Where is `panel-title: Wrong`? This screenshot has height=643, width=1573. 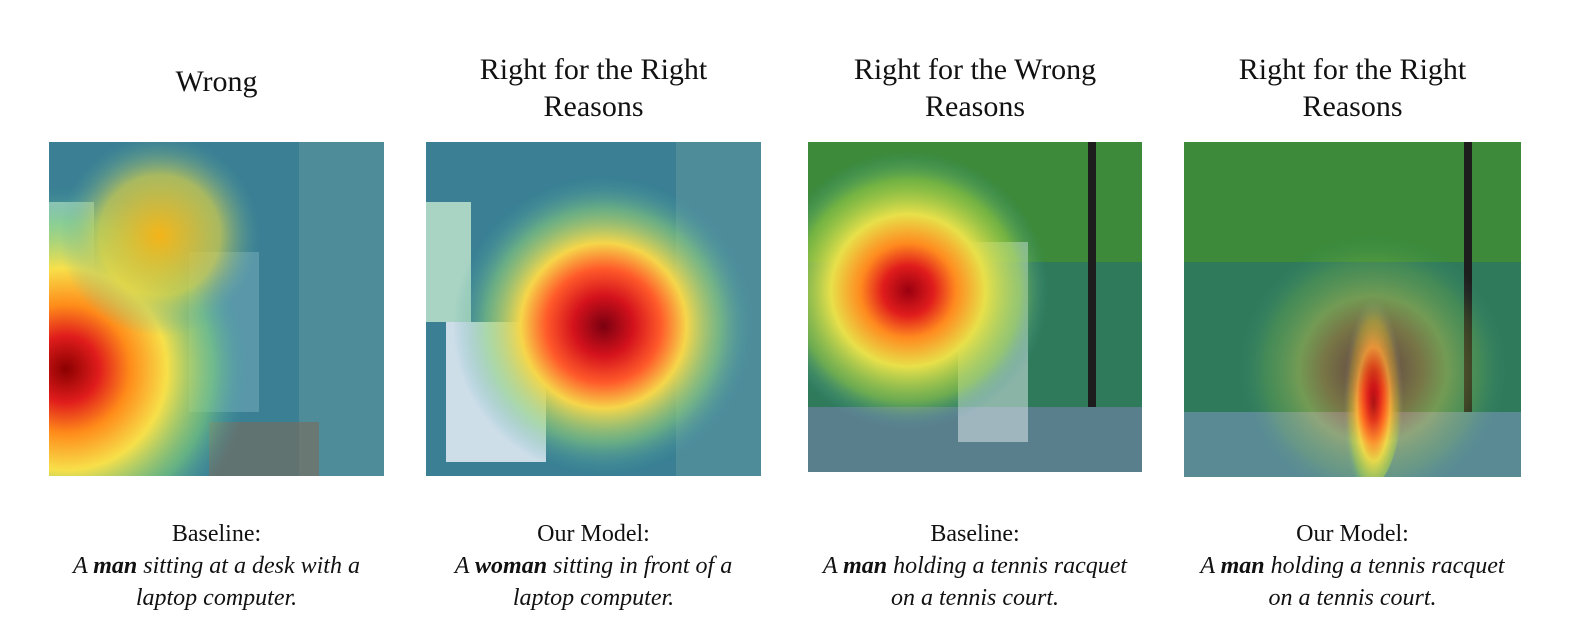 panel-title: Wrong is located at coordinates (216, 81).